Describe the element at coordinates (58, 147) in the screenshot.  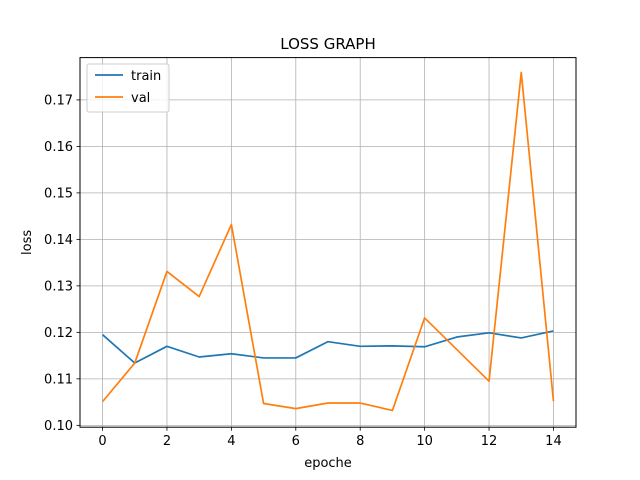
I see `y-tick-label: 0.16` at that location.